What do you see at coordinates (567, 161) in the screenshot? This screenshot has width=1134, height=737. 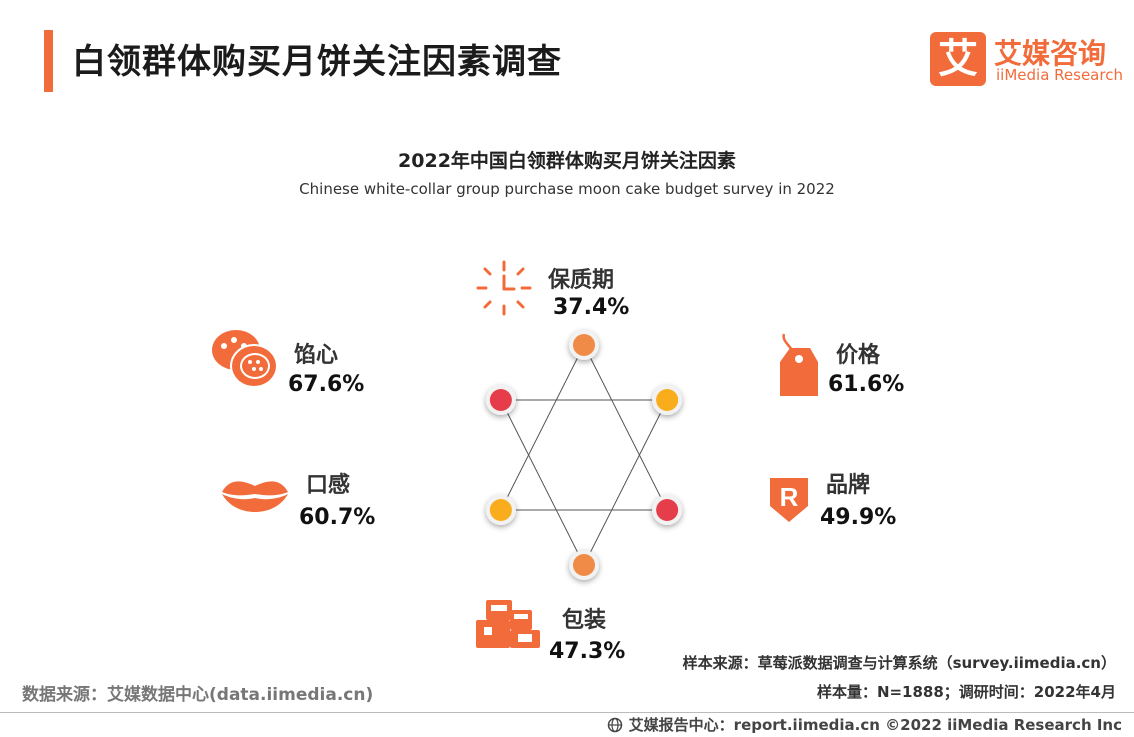 I see `chart-title: 2022年中国白领群体购买月饼关注因素` at bounding box center [567, 161].